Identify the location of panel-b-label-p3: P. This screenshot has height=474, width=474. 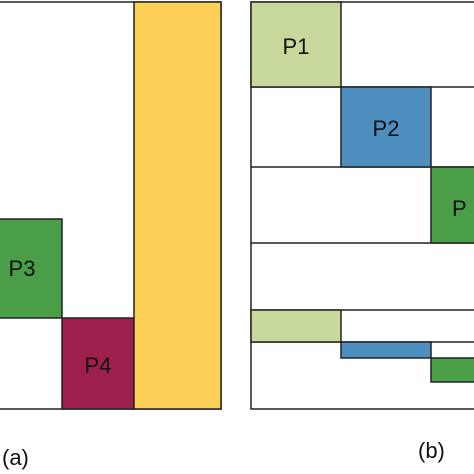
(459, 208).